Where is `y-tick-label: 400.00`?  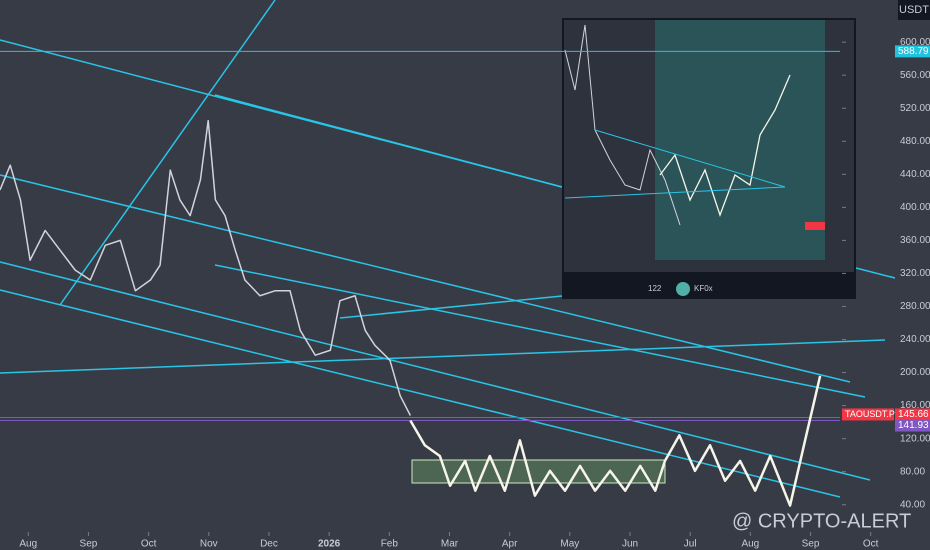
y-tick-label: 400.00 is located at coordinates (915, 207).